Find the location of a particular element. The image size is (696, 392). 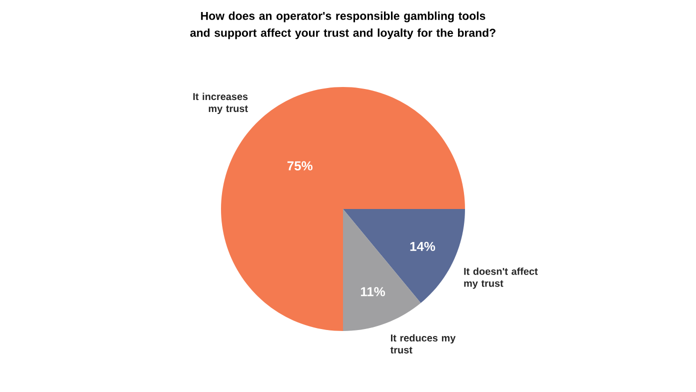

slice-label: It increases my trust is located at coordinates (220, 103).